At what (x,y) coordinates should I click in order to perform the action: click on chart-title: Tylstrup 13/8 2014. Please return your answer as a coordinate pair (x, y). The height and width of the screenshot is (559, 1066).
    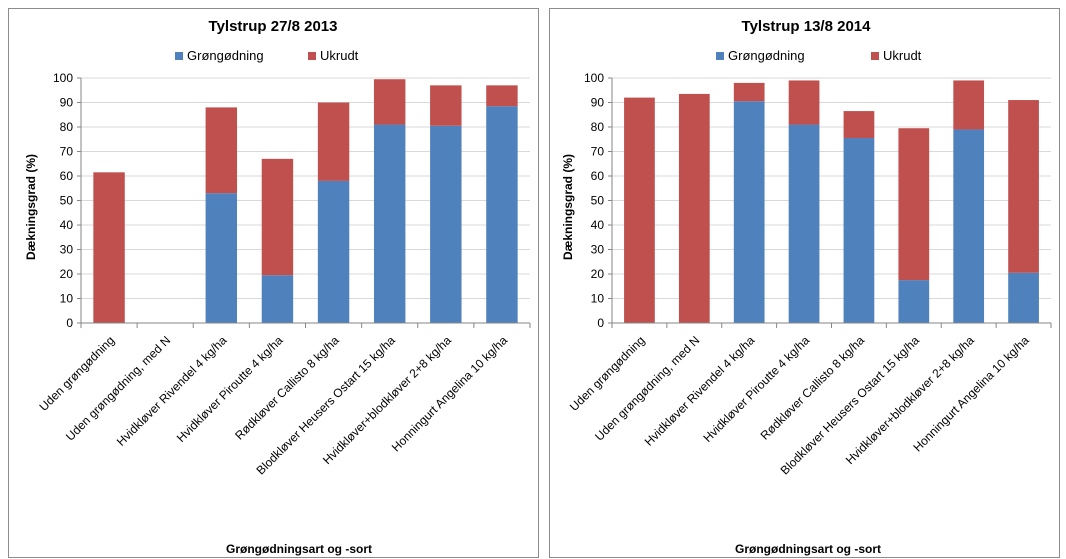
    Looking at the image, I should click on (807, 26).